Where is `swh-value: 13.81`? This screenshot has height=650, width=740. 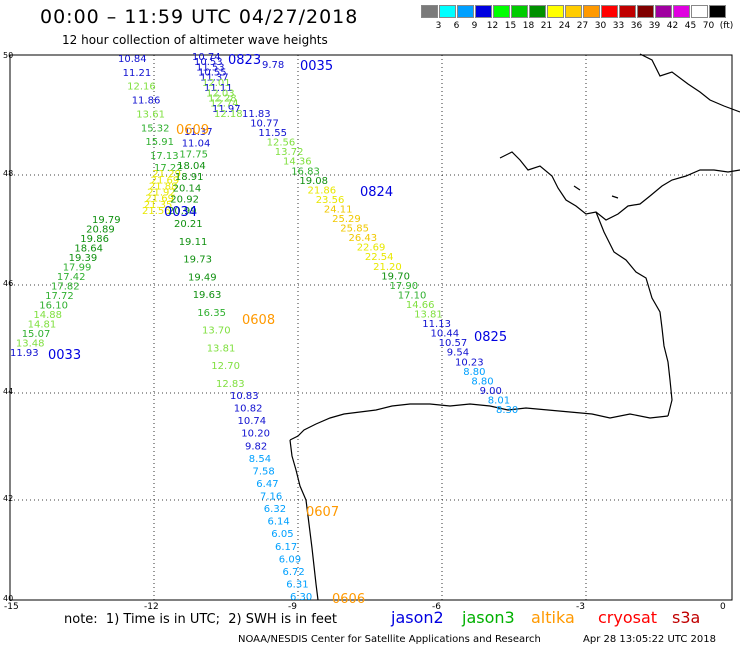
swh-value: 13.81 is located at coordinates (221, 348).